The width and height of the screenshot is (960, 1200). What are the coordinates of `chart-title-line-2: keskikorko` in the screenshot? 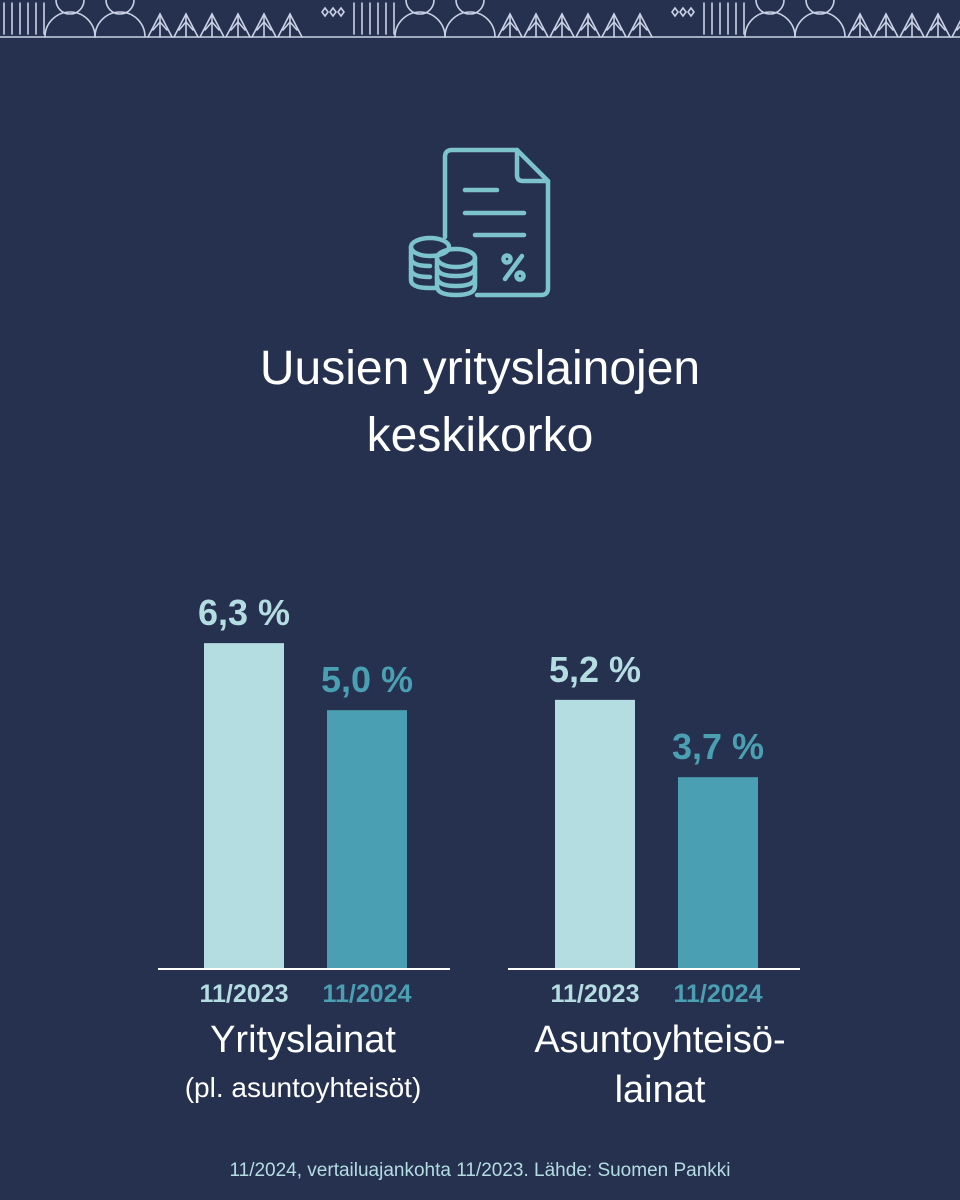 It's located at (480, 435).